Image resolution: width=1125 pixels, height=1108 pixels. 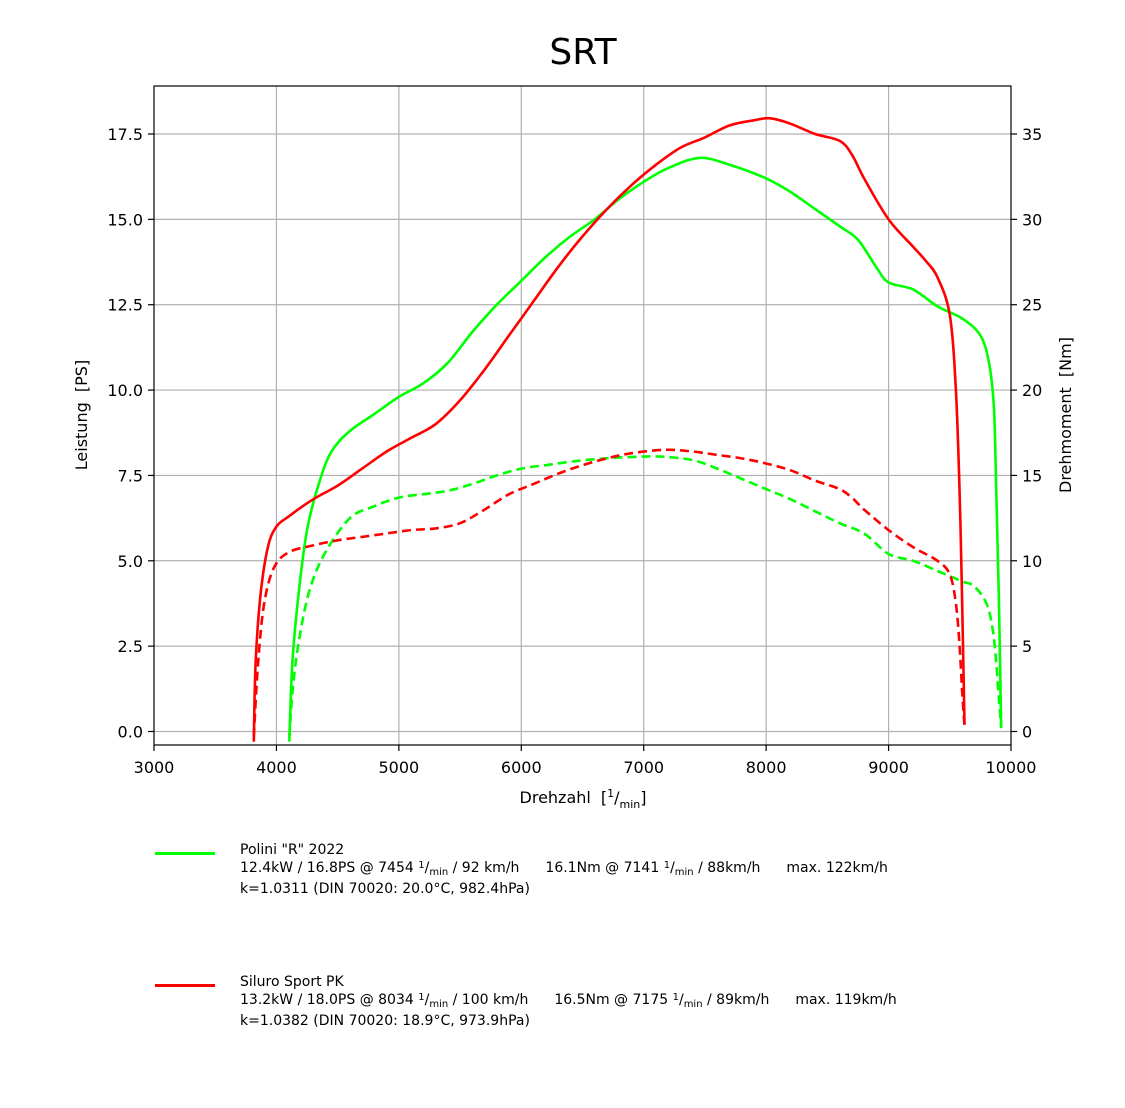 What do you see at coordinates (1065, 415) in the screenshot?
I see `y-right-axis-label: Drehmoment [Nm]` at bounding box center [1065, 415].